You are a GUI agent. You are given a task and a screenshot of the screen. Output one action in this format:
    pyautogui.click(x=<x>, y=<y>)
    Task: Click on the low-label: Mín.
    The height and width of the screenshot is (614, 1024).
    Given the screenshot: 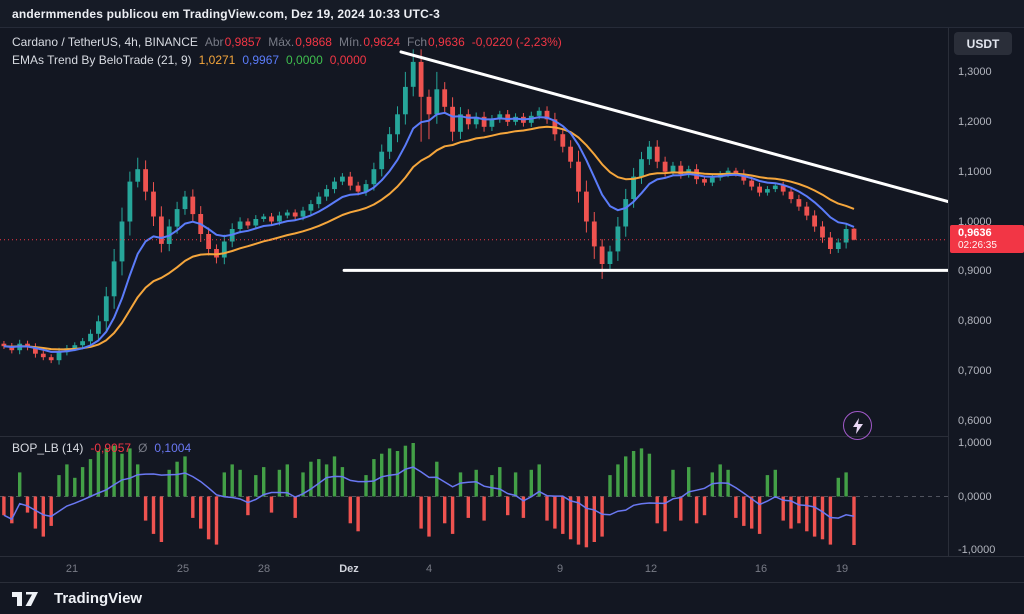 What is the action you would take?
    pyautogui.click(x=350, y=42)
    